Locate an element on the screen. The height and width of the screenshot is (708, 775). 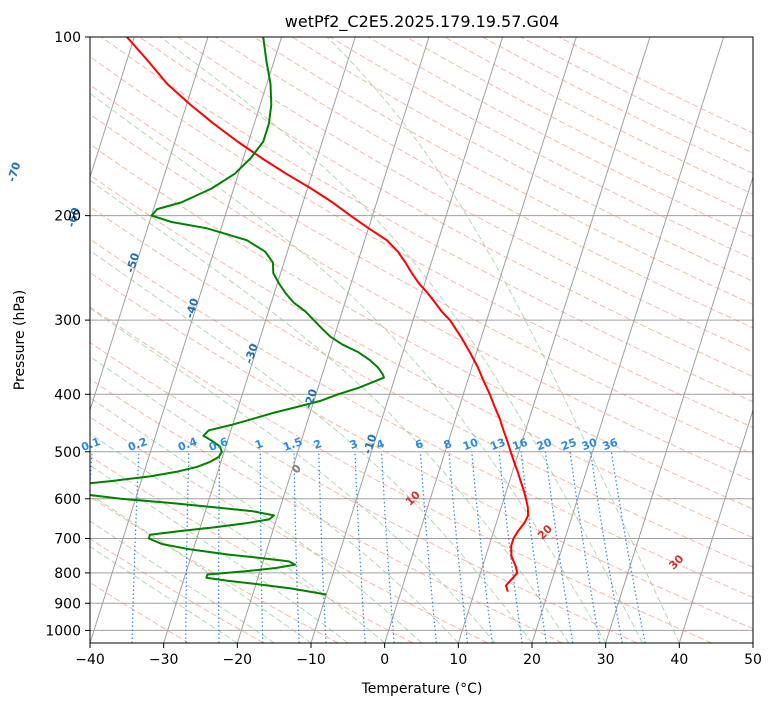
mixing-ratio-label: 16 is located at coordinates (520, 445).